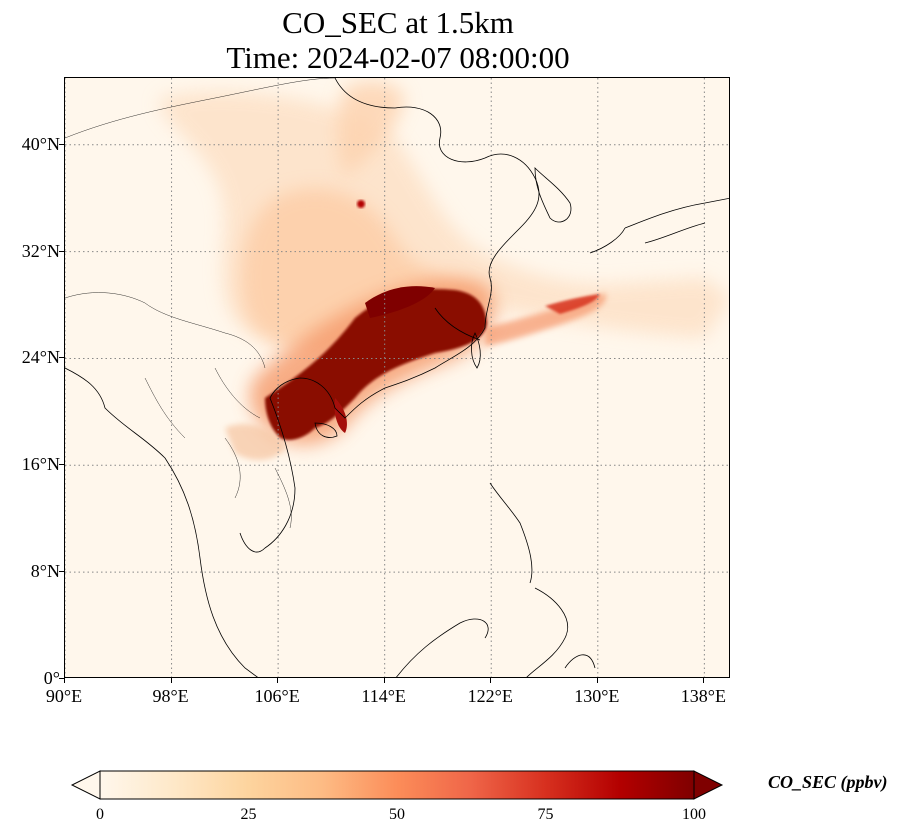  What do you see at coordinates (490, 696) in the screenshot?
I see `lon-tick-label: 122°E` at bounding box center [490, 696].